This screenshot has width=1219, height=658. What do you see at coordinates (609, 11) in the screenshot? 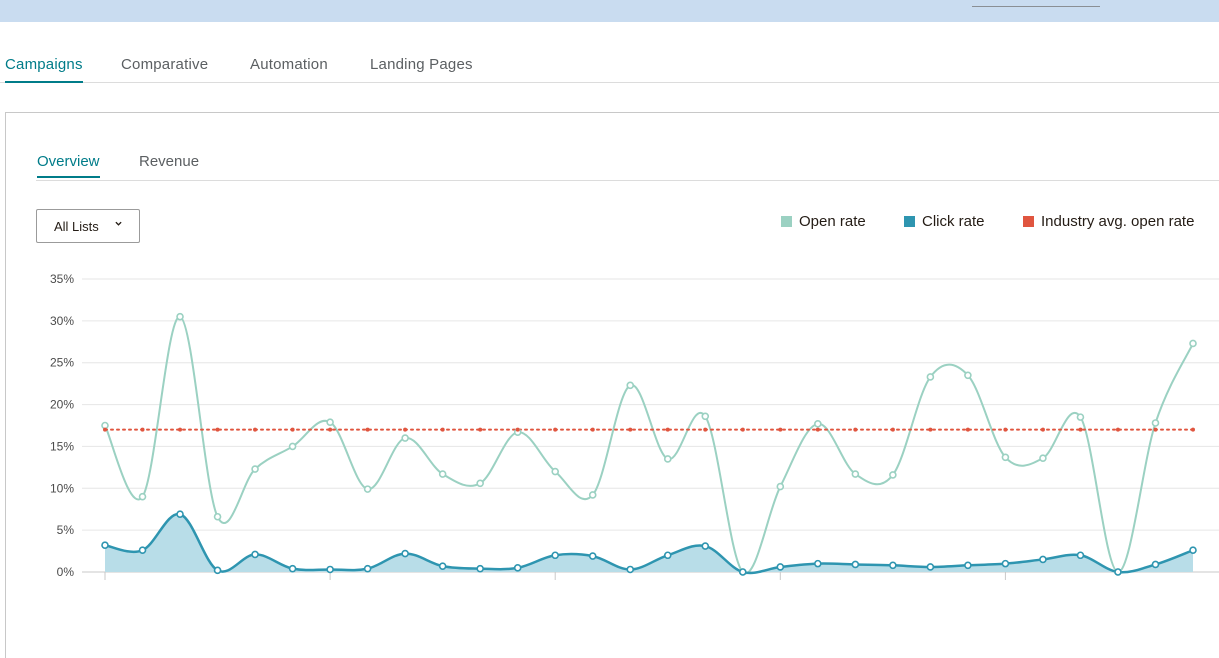
I see `top-banner-strip` at bounding box center [609, 11].